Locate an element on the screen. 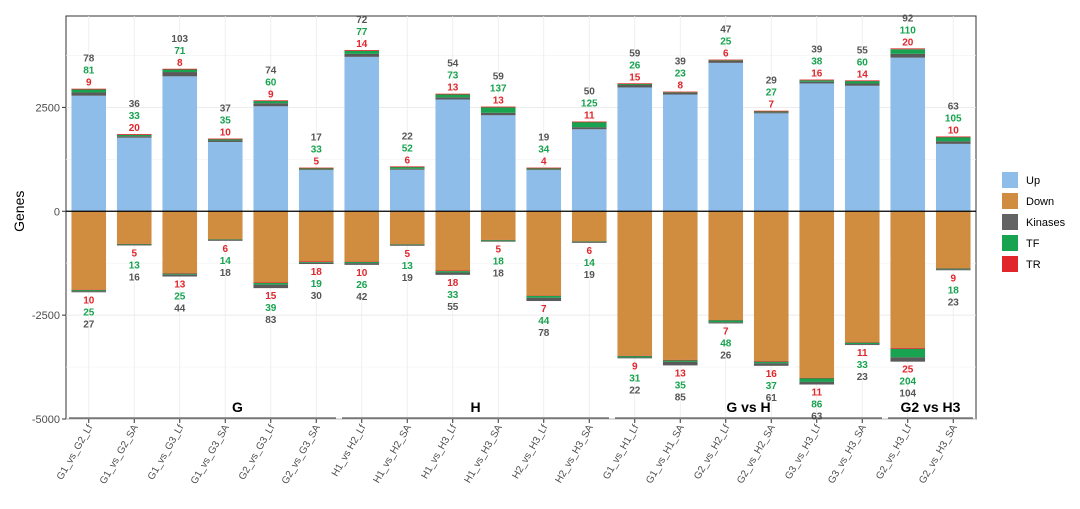 Image resolution: width=1080 pixels, height=509 pixels. label-down-tf: 14 is located at coordinates (590, 263).